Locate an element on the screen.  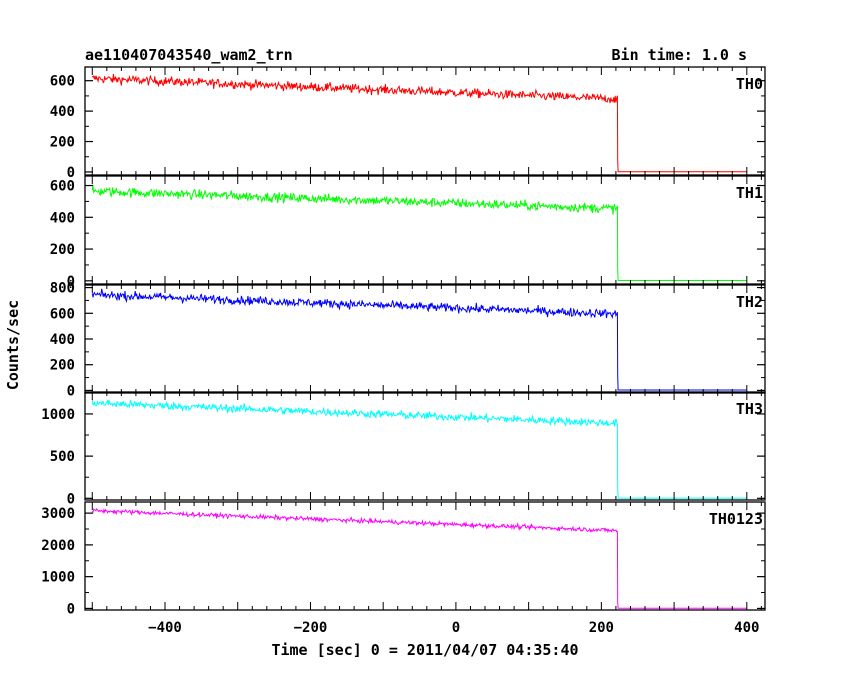
bin-time-label: Bin time: 1.0 s is located at coordinates (679, 55).